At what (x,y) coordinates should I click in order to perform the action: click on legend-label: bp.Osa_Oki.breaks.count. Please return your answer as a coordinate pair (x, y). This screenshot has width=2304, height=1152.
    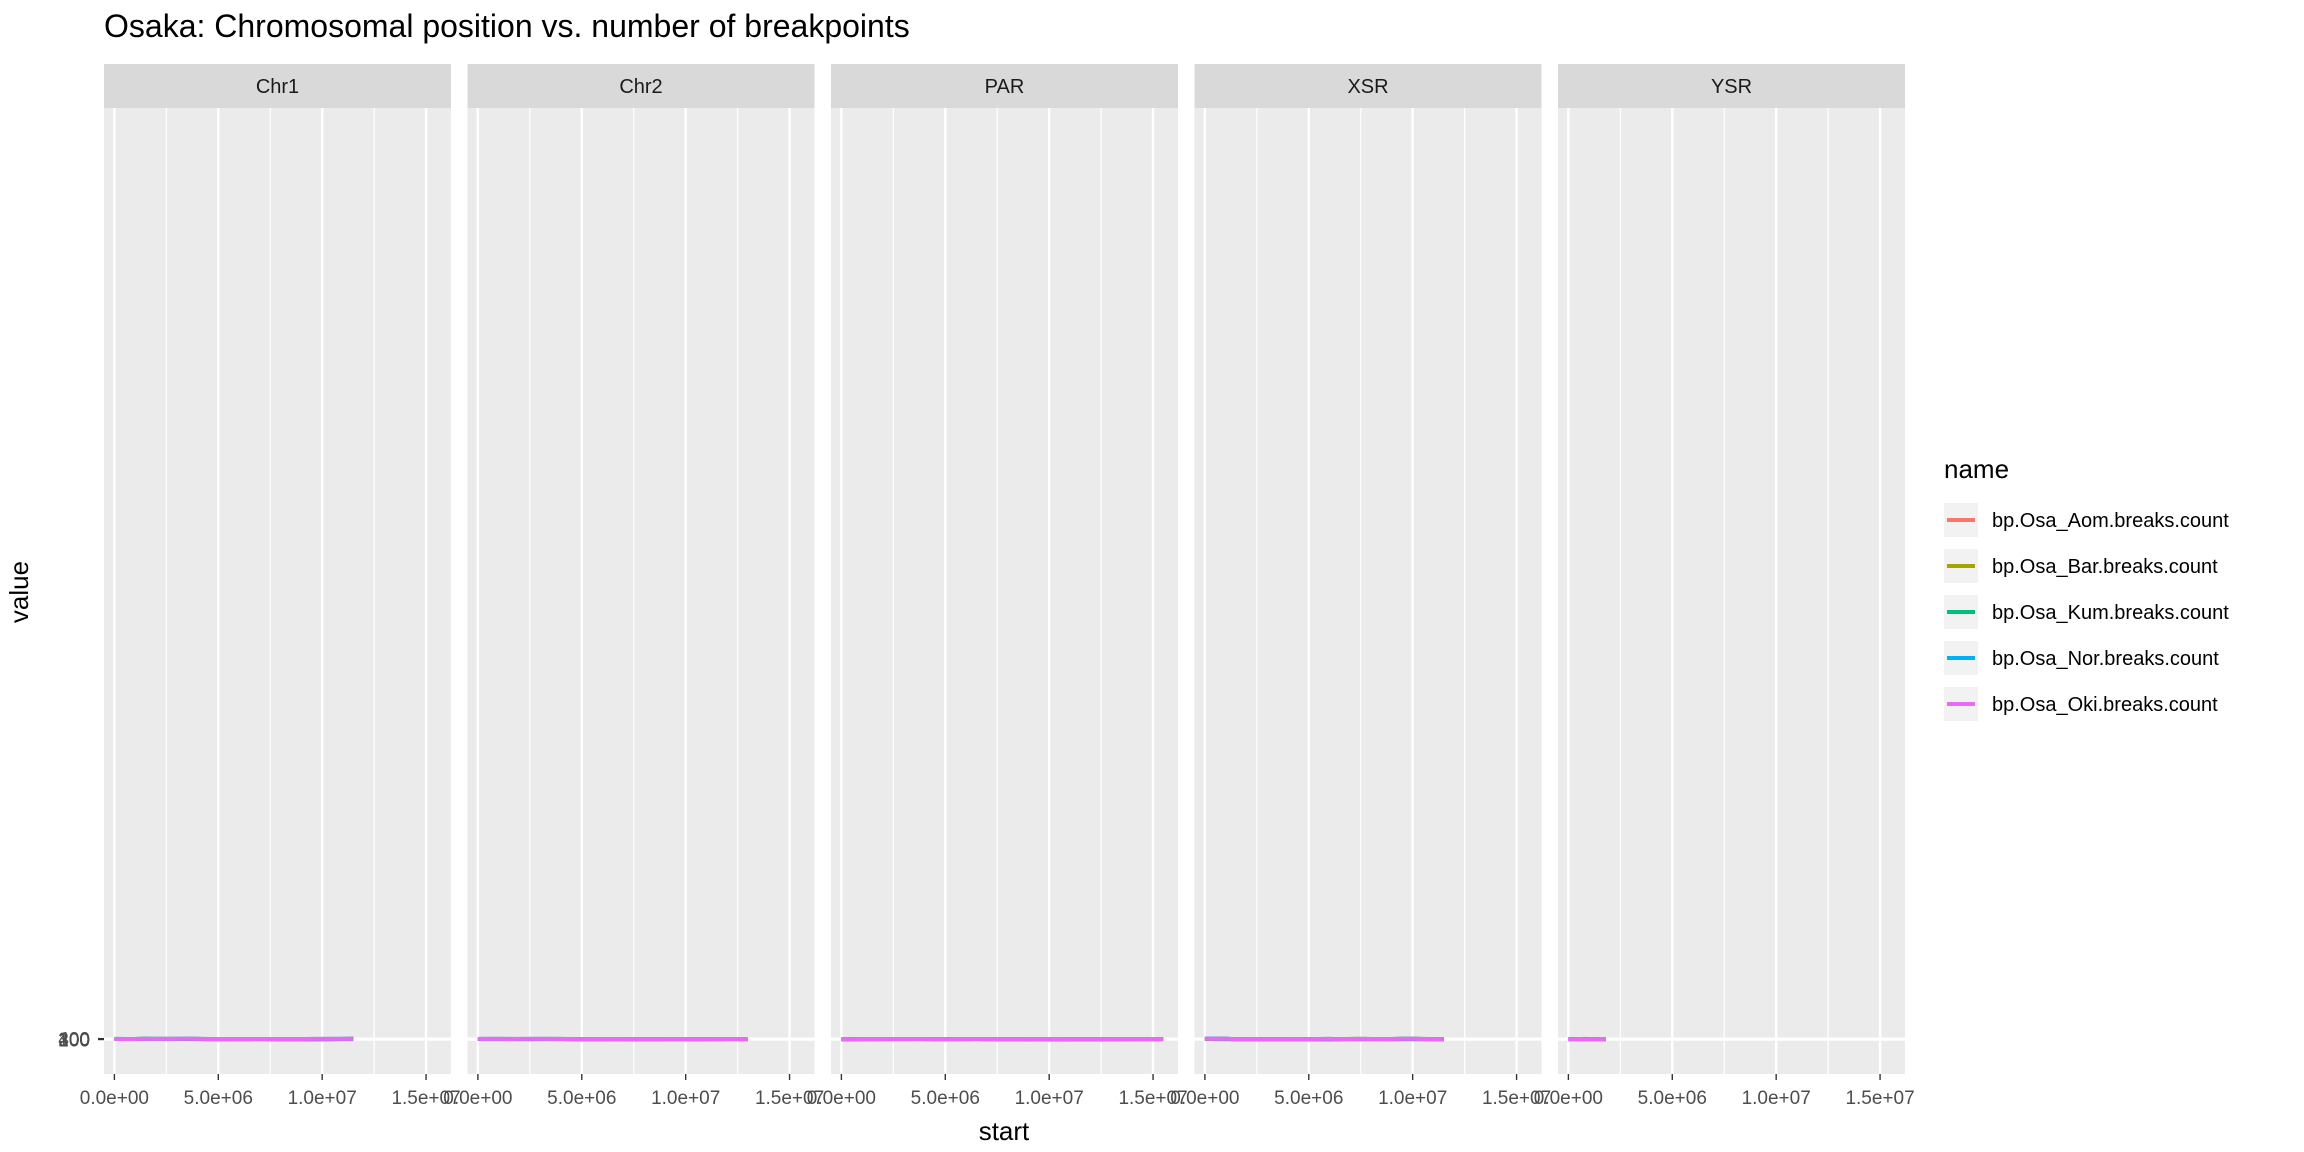
    Looking at the image, I should click on (2105, 705).